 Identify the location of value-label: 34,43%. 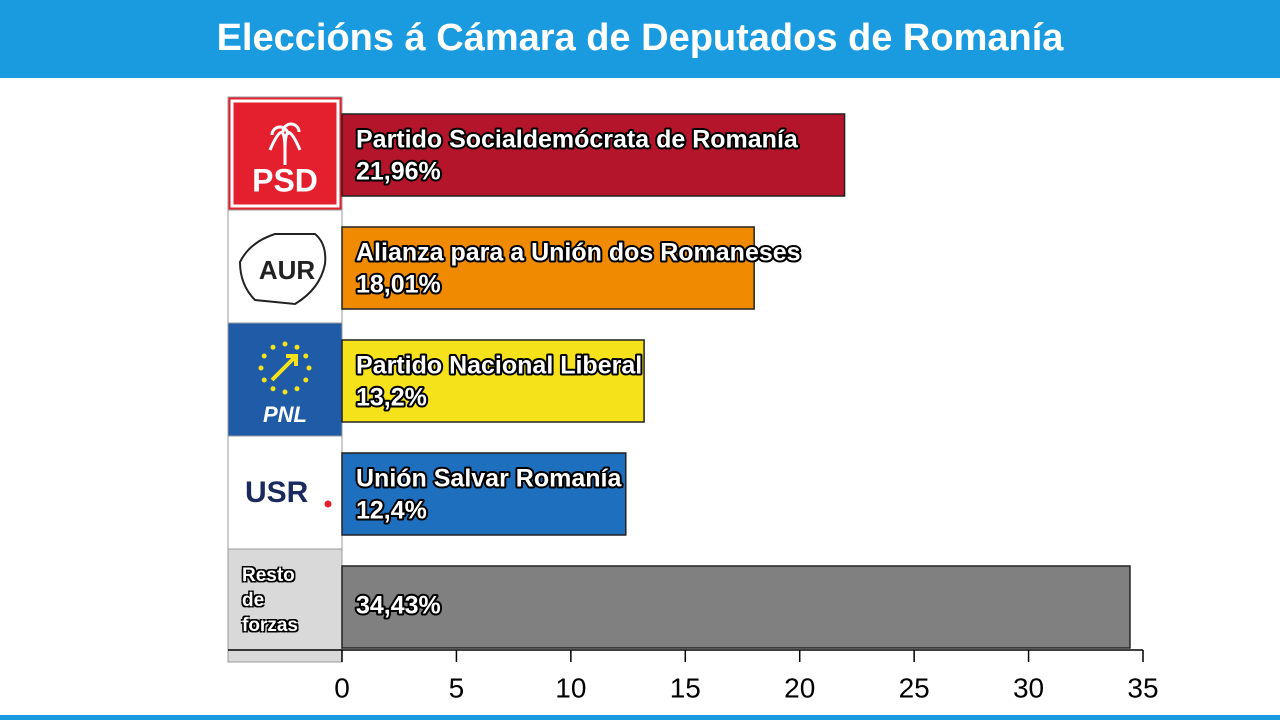
(398, 606).